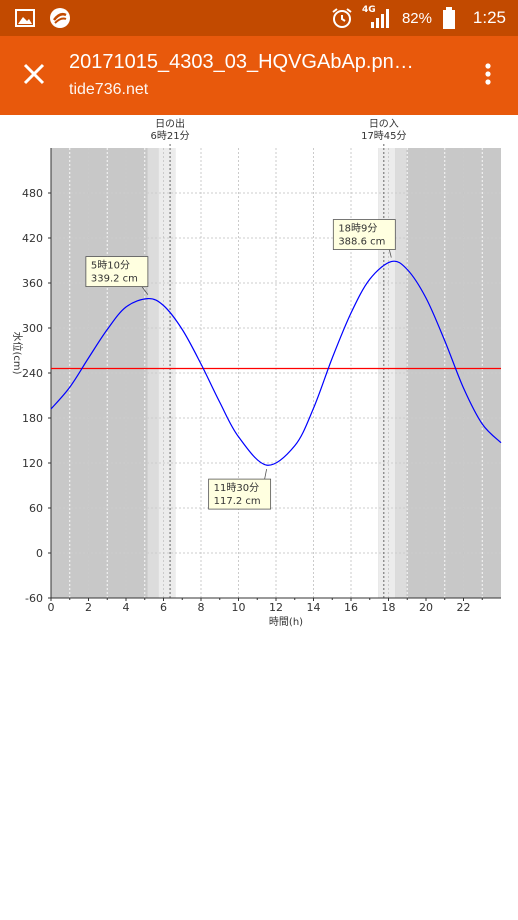 This screenshot has height=920, width=518. What do you see at coordinates (170, 123) in the screenshot?
I see `sunrise-label: 日の出` at bounding box center [170, 123].